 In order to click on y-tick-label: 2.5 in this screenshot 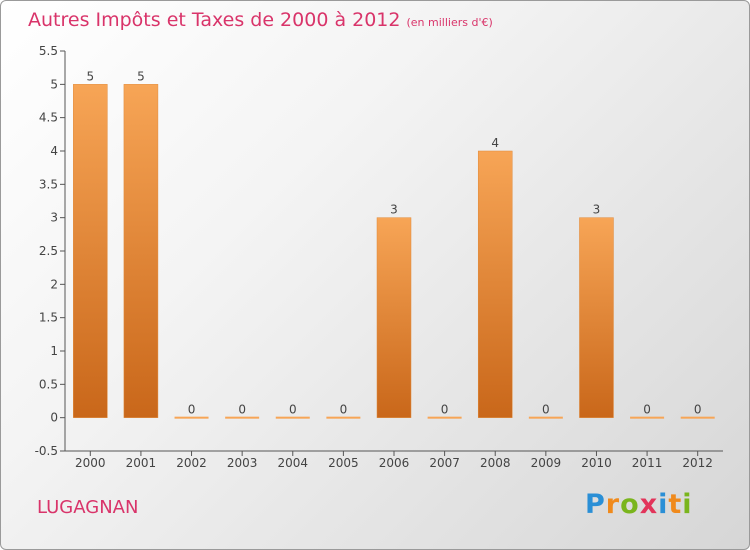, I will do `click(48, 251)`.